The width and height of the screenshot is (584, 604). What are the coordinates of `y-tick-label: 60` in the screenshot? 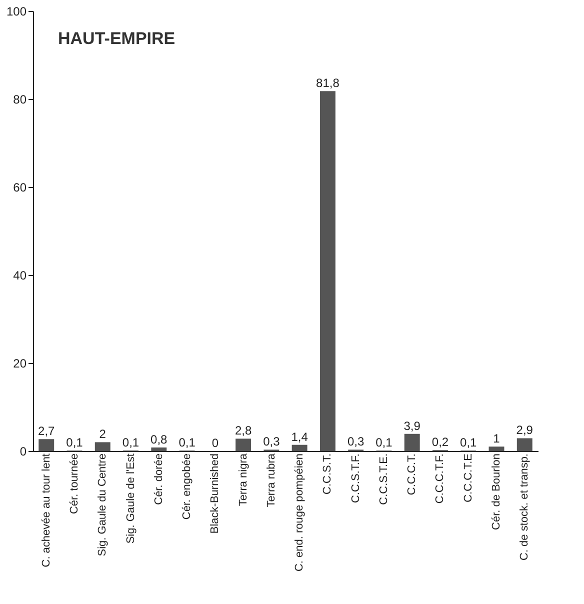 It's located at (20, 187).